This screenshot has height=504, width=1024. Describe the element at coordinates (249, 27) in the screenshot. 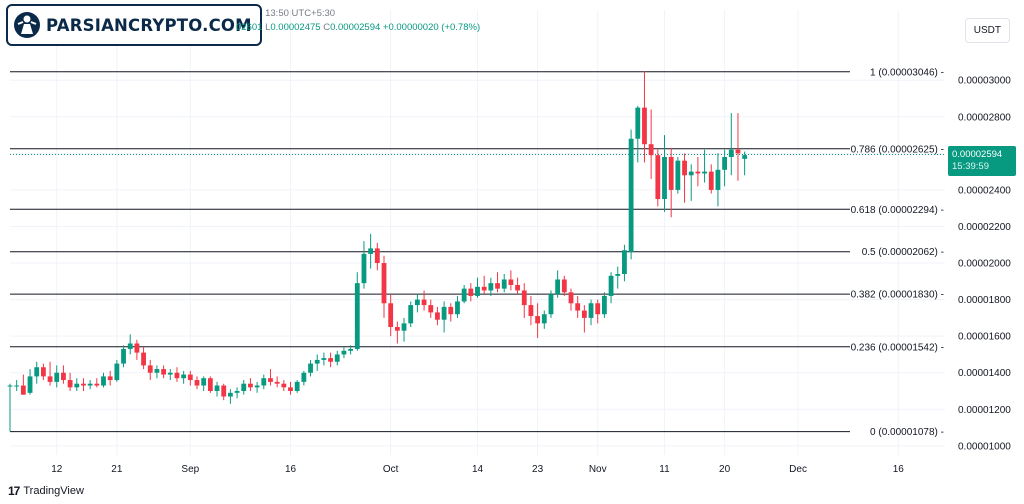

I see `ohlc-tail: 02601` at that location.